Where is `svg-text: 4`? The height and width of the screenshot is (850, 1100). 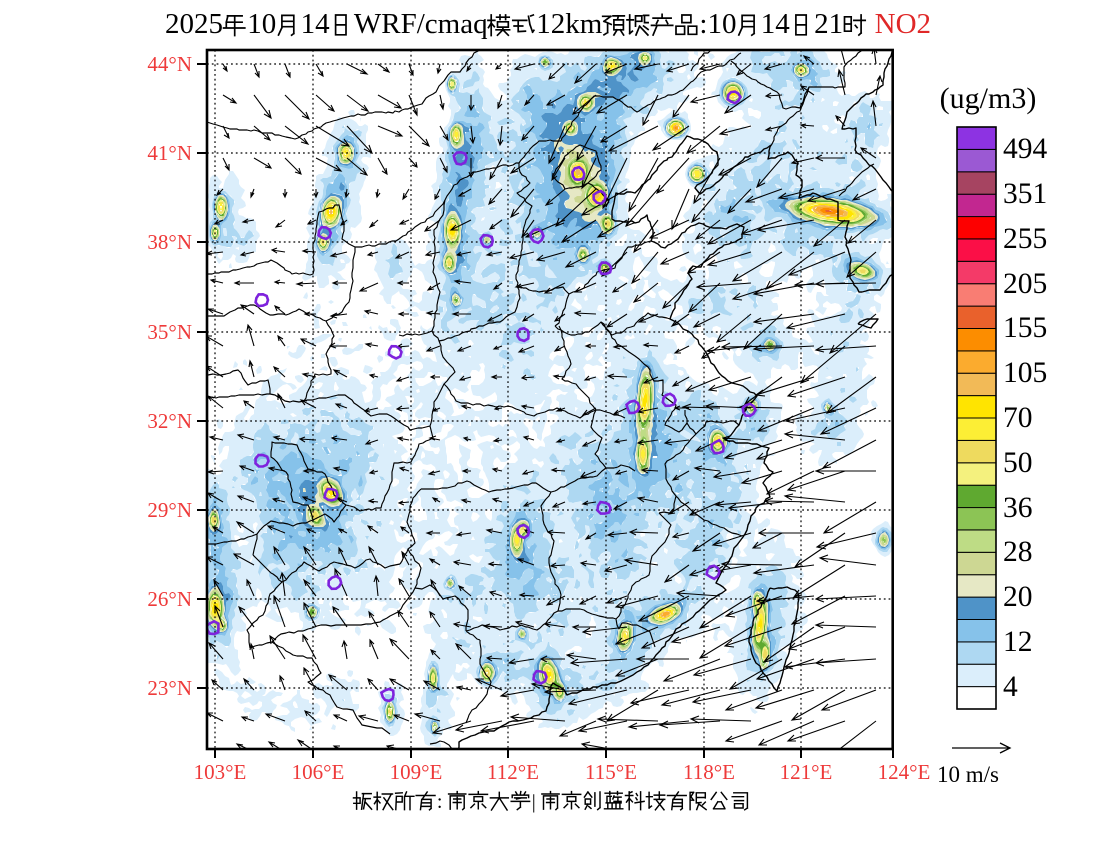 svg-text: 4 is located at coordinates (1010, 687).